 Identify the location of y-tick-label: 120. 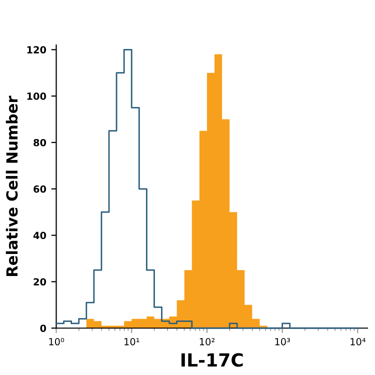
(36, 50).